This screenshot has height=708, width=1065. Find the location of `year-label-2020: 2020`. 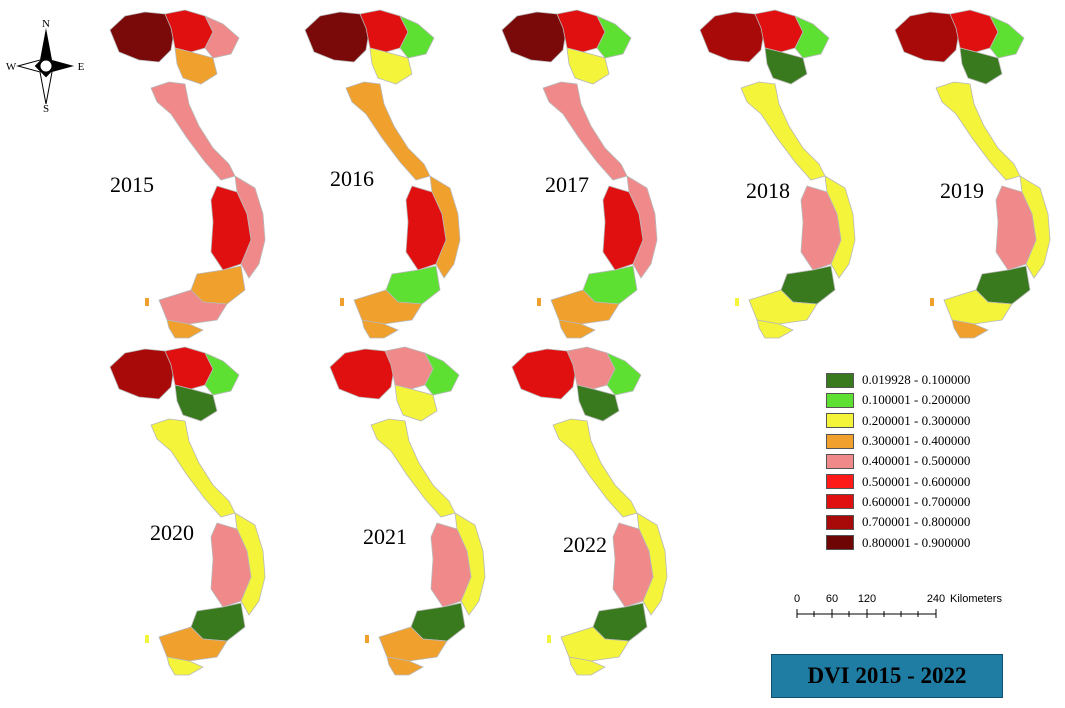

year-label-2020: 2020 is located at coordinates (172, 532).